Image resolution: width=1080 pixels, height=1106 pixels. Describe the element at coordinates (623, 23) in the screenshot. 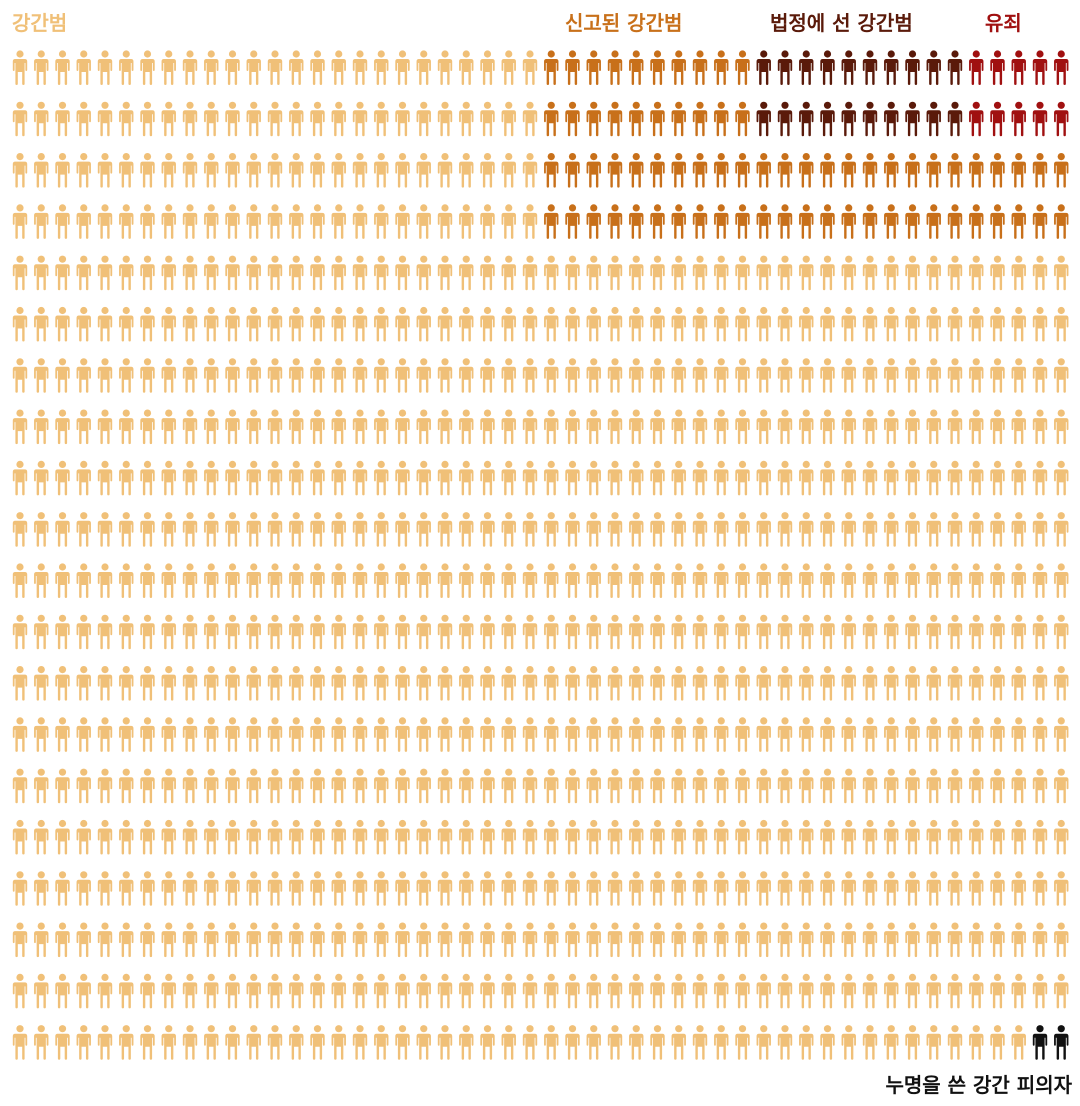

I see `label-reported: 신고된 강간범` at that location.